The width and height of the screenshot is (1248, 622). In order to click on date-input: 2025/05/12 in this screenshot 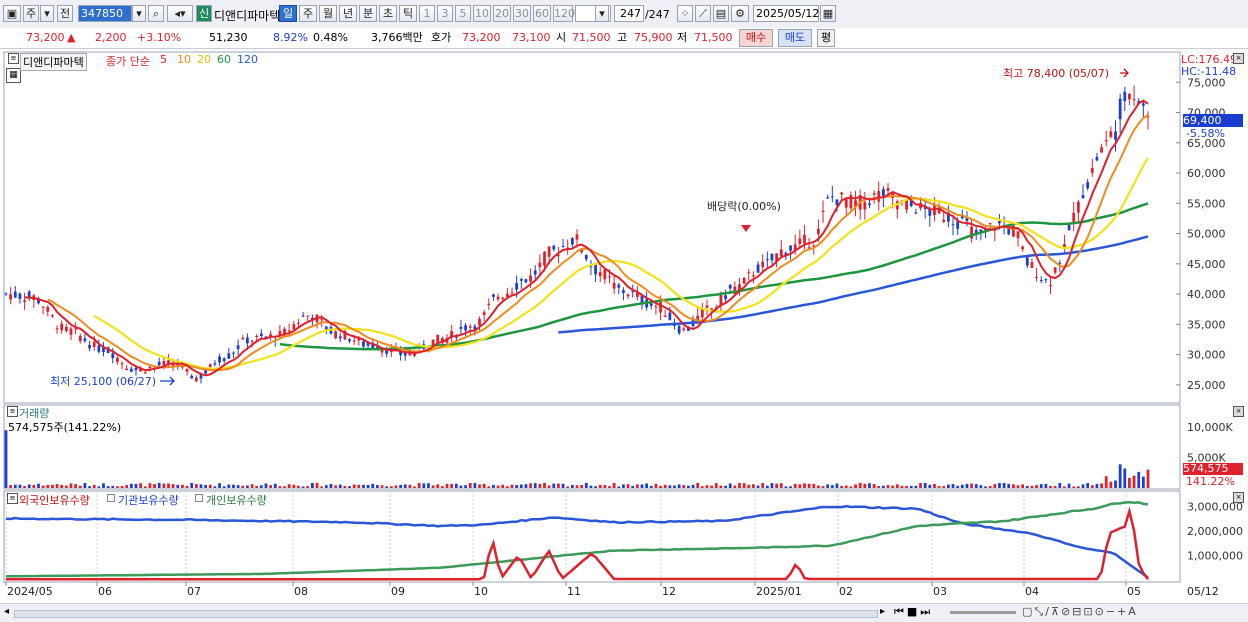, I will do `click(786, 13)`.